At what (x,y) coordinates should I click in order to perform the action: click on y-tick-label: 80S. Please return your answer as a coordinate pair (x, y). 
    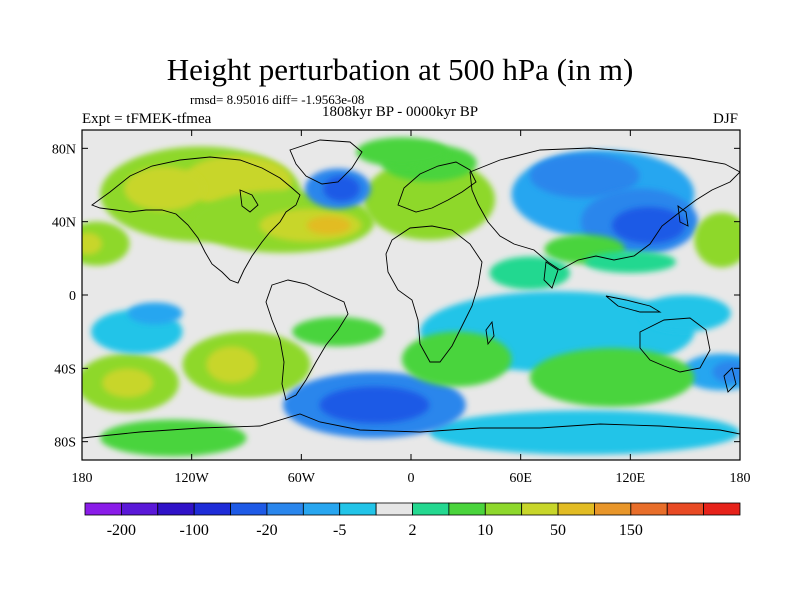
    Looking at the image, I should click on (65, 443).